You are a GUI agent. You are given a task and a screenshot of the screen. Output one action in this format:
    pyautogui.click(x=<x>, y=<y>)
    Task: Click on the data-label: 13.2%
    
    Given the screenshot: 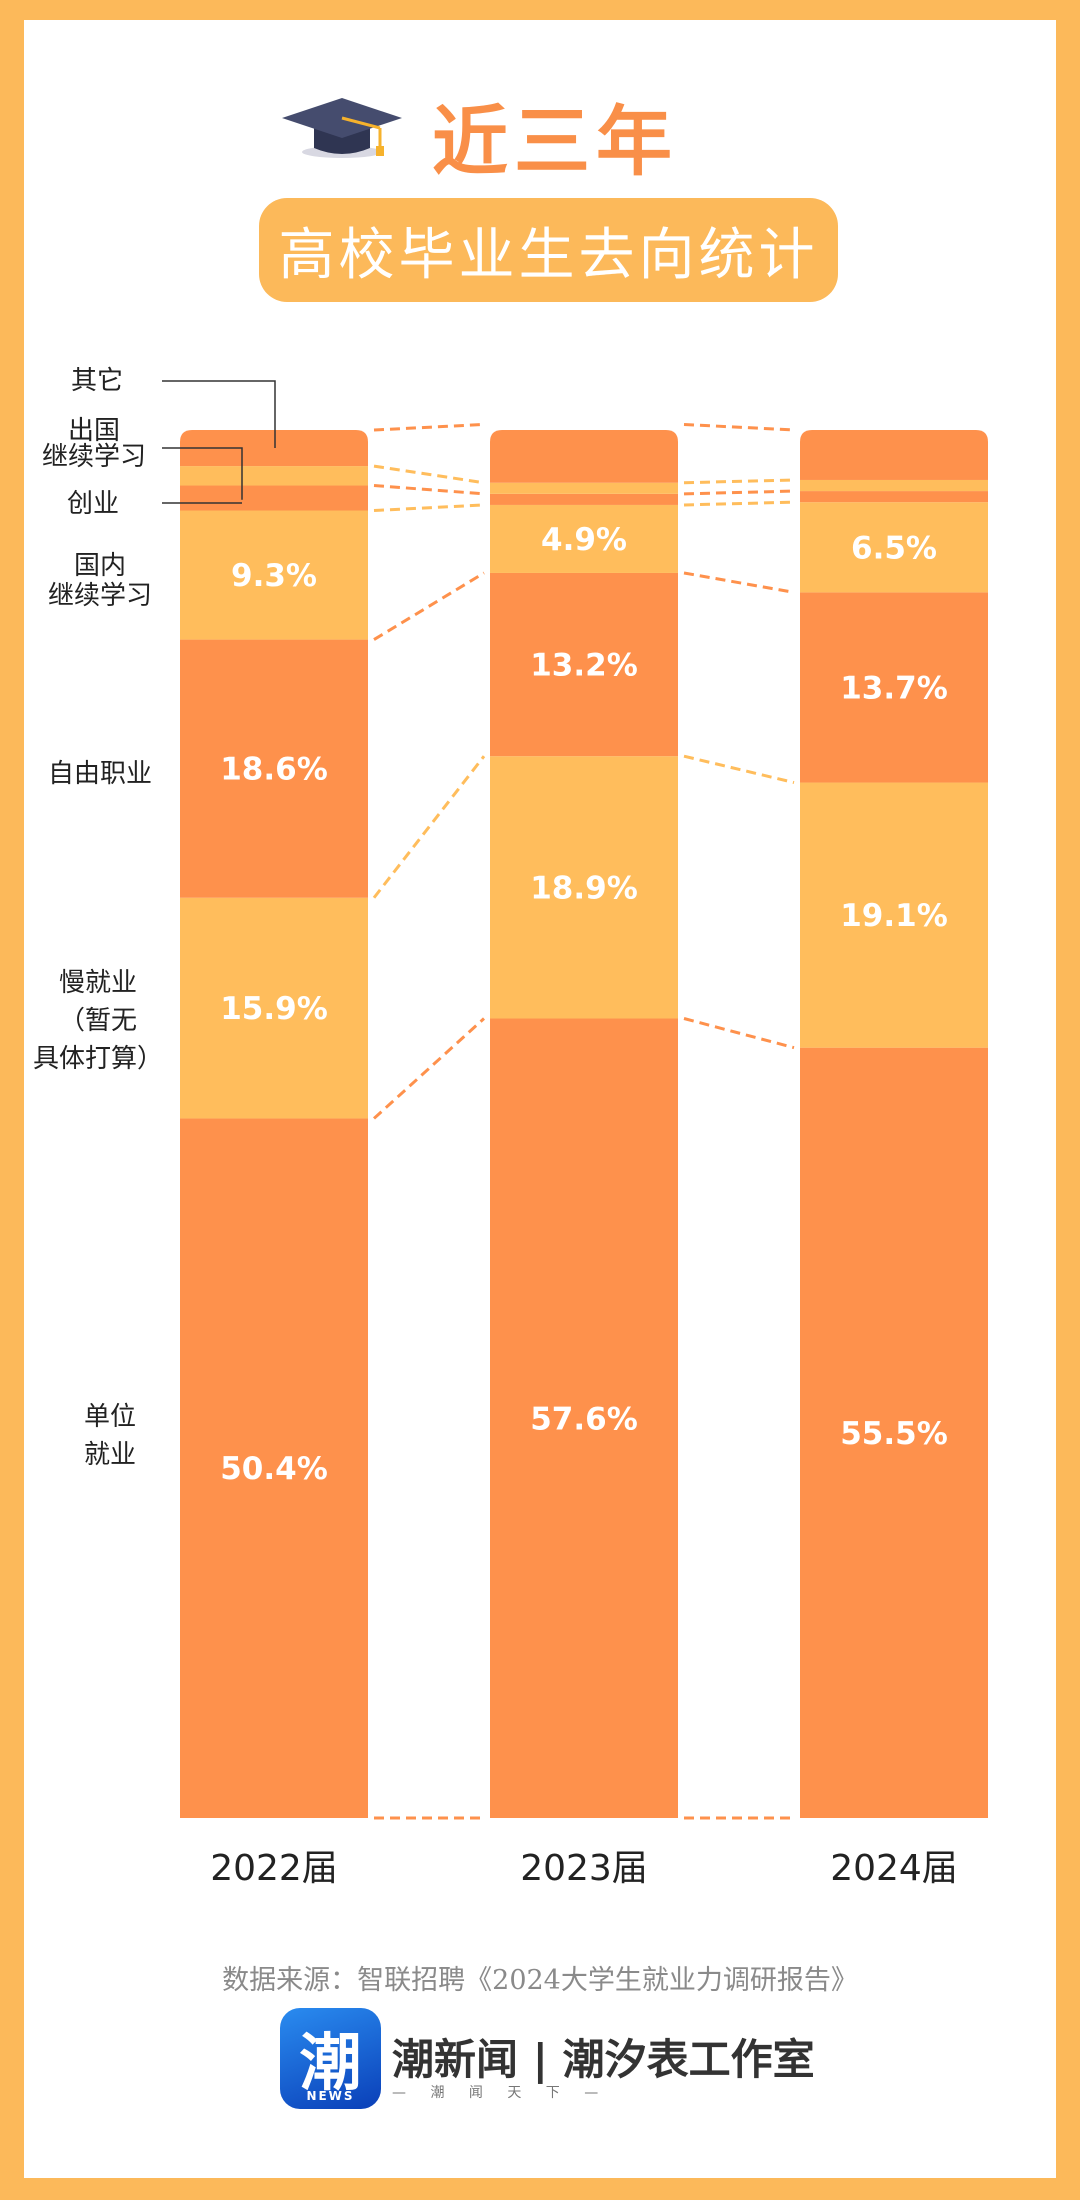 What is the action you would take?
    pyautogui.click(x=584, y=666)
    